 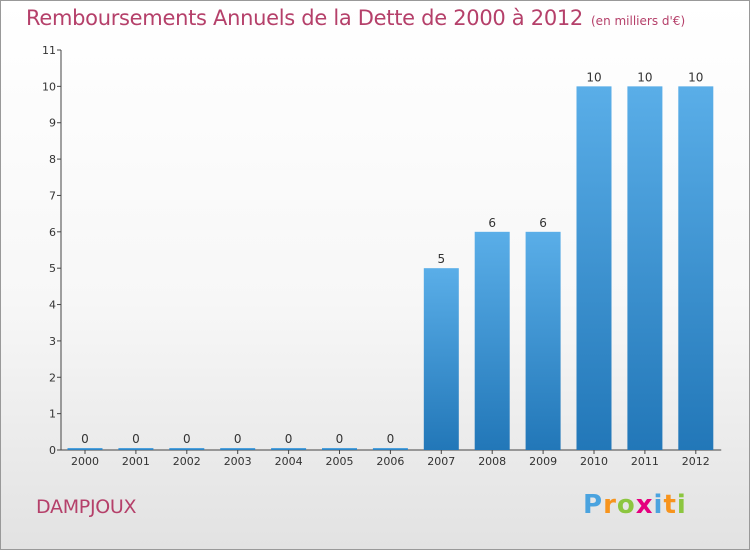 What do you see at coordinates (340, 461) in the screenshot?
I see `x-tick-label: 2005` at bounding box center [340, 461].